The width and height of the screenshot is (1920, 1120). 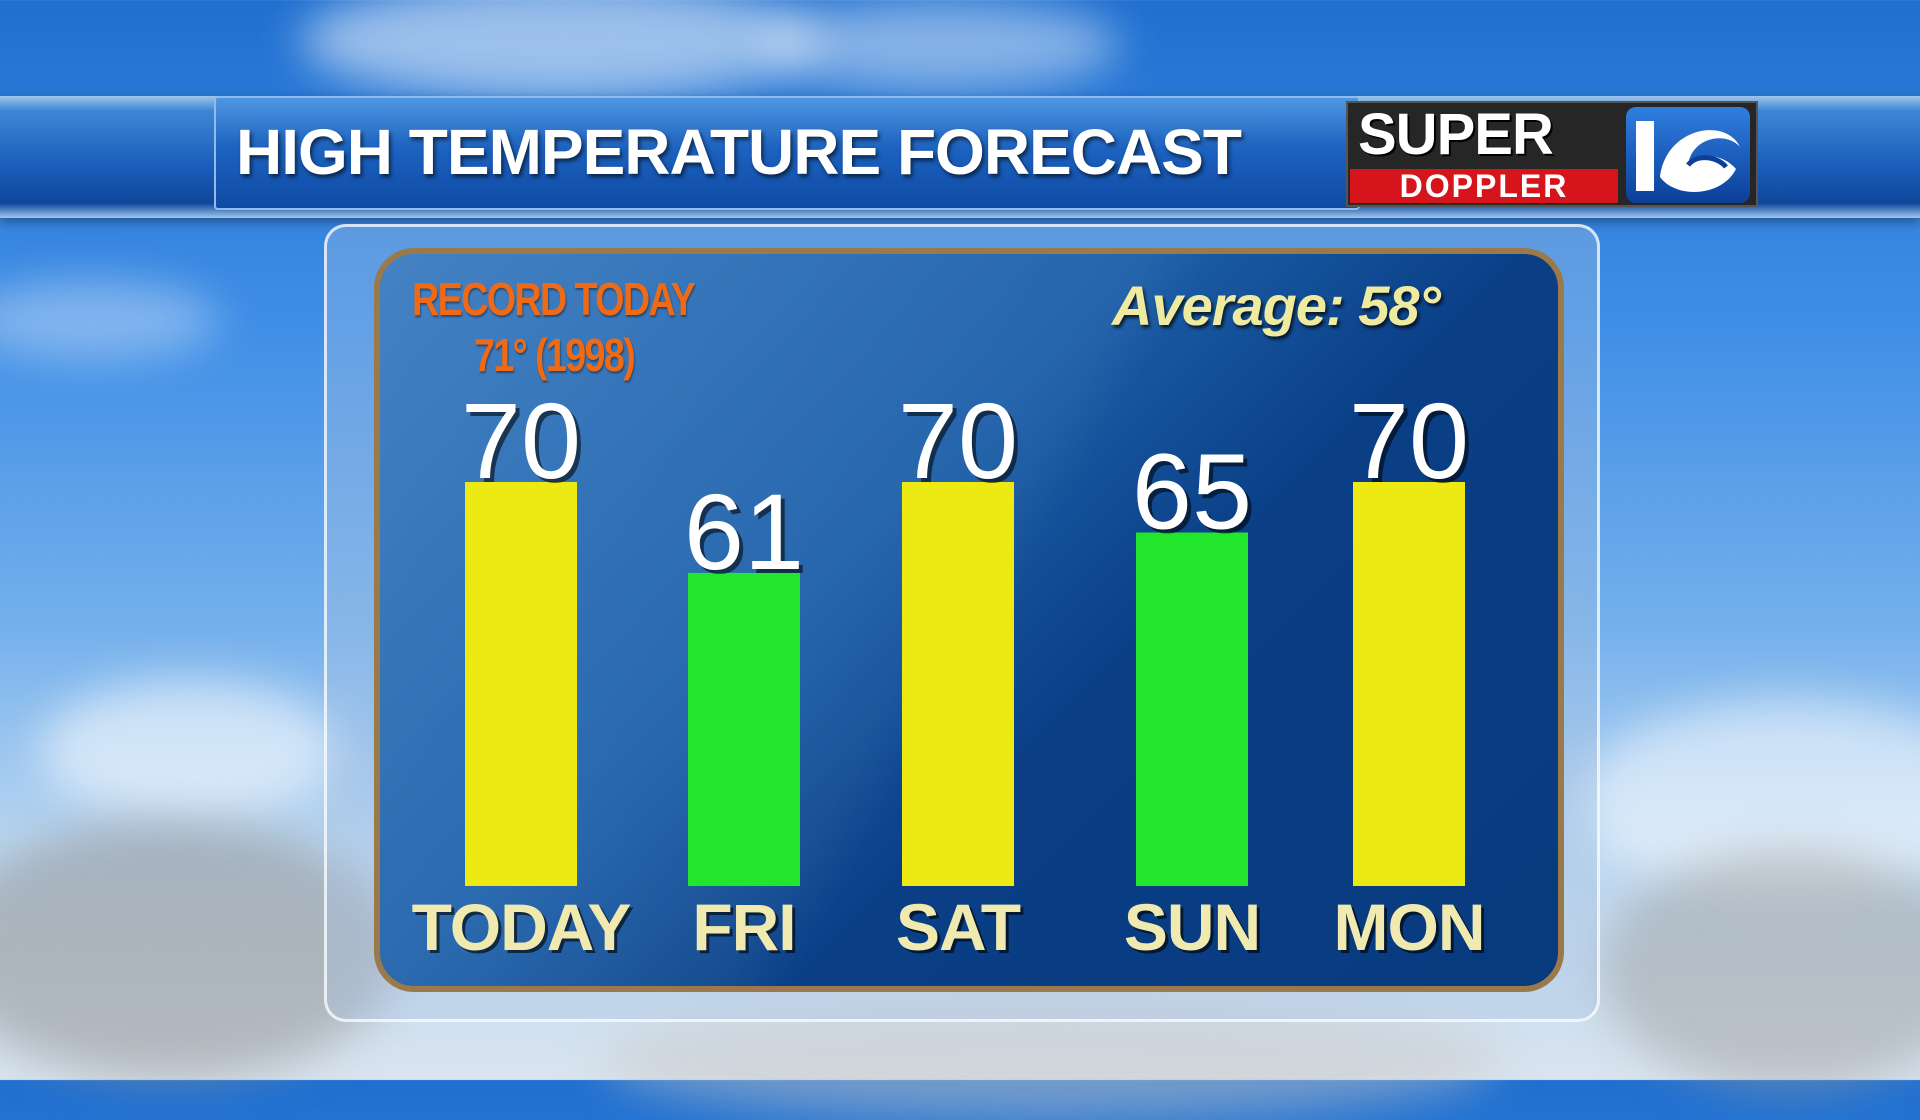 I want to click on value-label-sun: 65, so click(x=1192, y=491).